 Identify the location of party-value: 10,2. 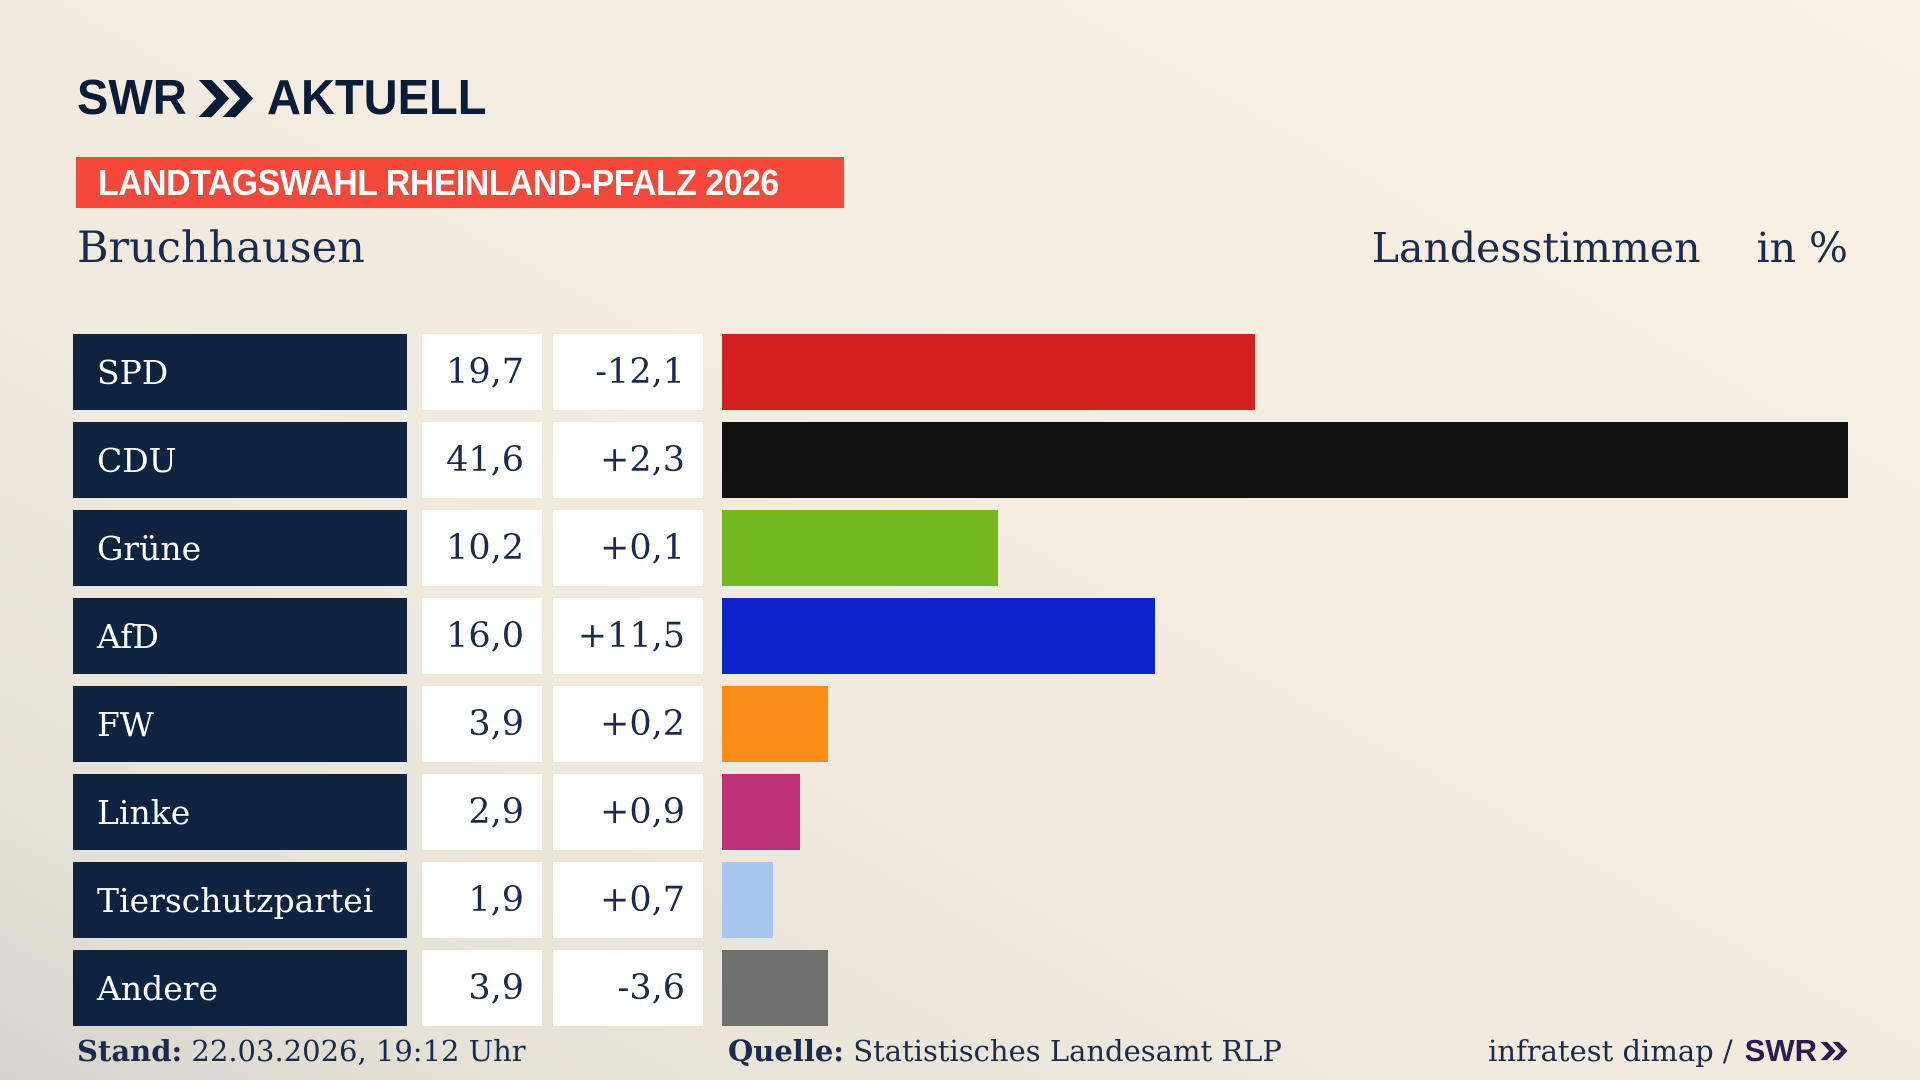
(485, 548).